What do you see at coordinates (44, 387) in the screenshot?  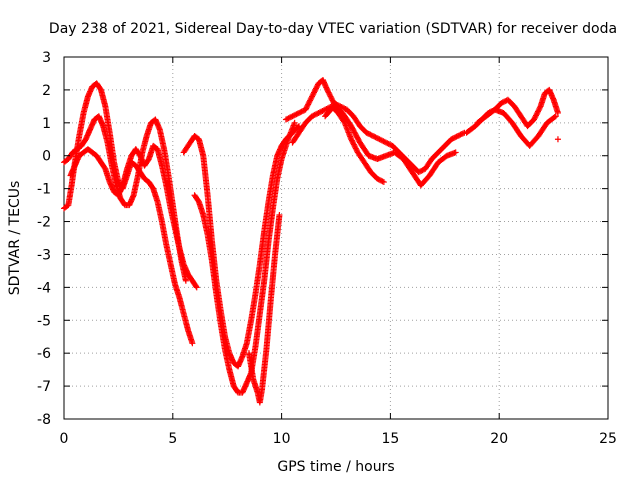 I see `y-tick-label: -7` at bounding box center [44, 387].